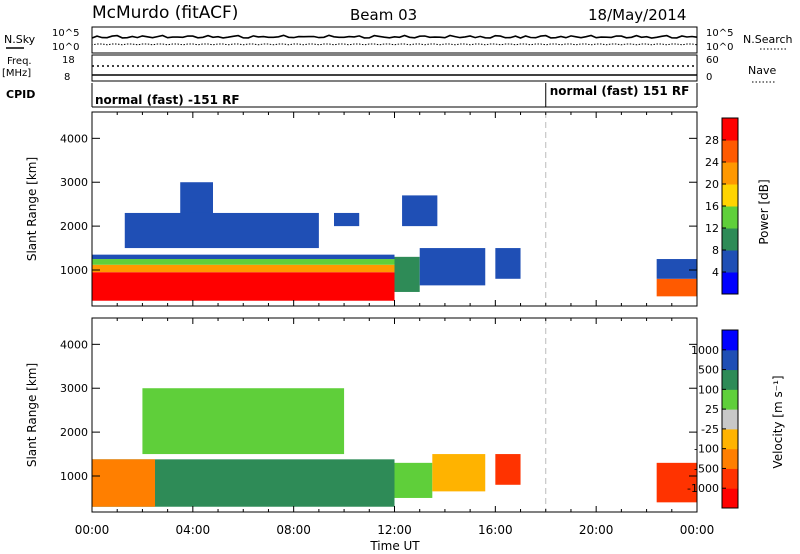 The width and height of the screenshot is (800, 554). What do you see at coordinates (712, 228) in the screenshot?
I see `power-colorbar-tick-label: 12` at bounding box center [712, 228].